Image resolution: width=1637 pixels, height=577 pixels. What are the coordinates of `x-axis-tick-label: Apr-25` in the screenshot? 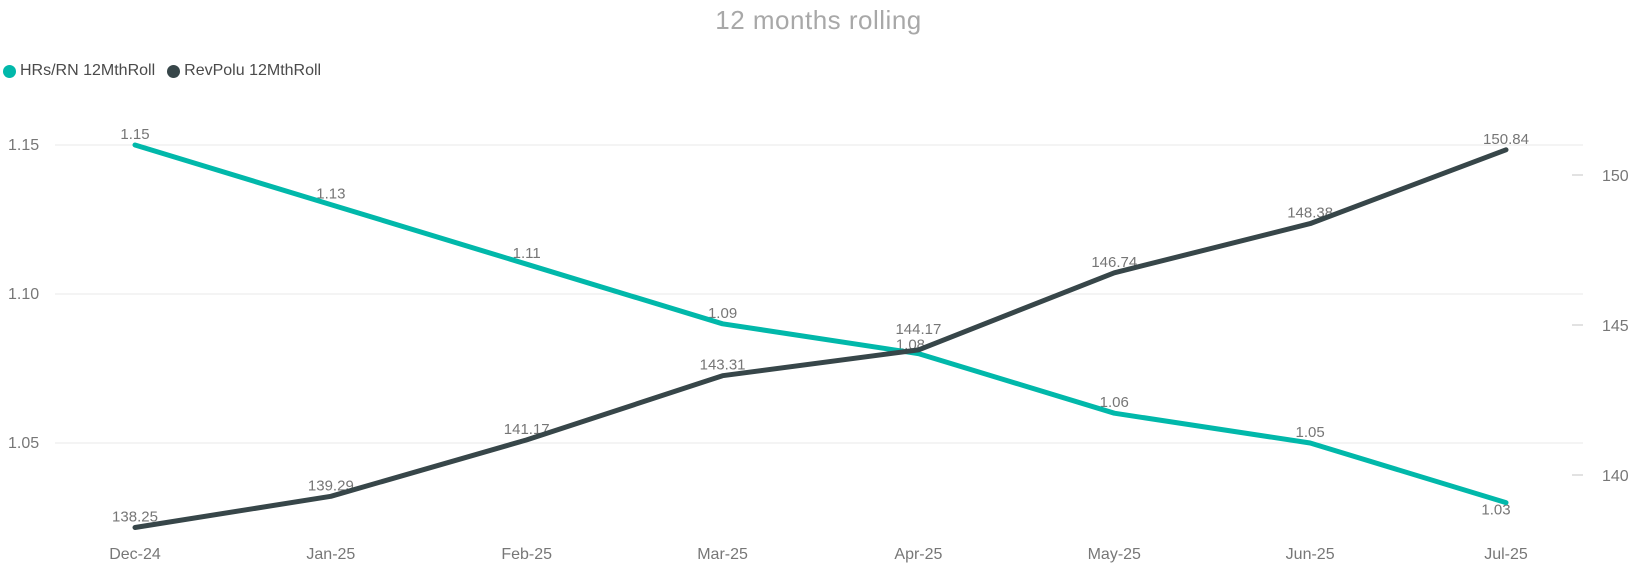 It's located at (918, 554).